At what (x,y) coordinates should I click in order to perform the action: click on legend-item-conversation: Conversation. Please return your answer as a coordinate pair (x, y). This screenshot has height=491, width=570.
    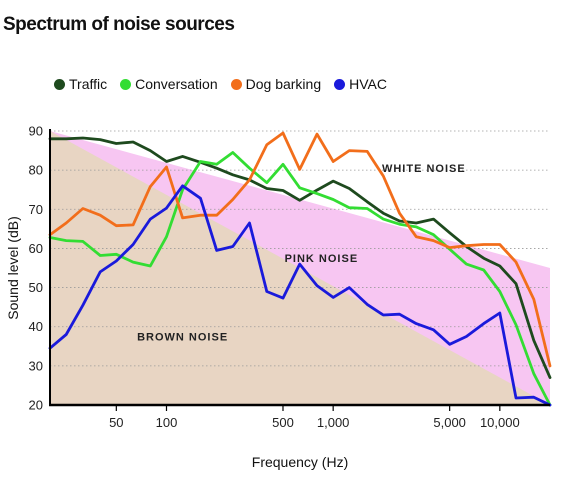
    Looking at the image, I should click on (169, 84).